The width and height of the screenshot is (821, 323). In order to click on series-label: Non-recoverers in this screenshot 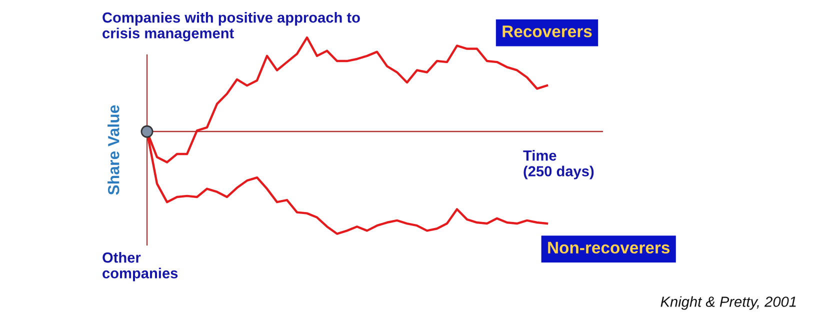, I will do `click(609, 248)`.